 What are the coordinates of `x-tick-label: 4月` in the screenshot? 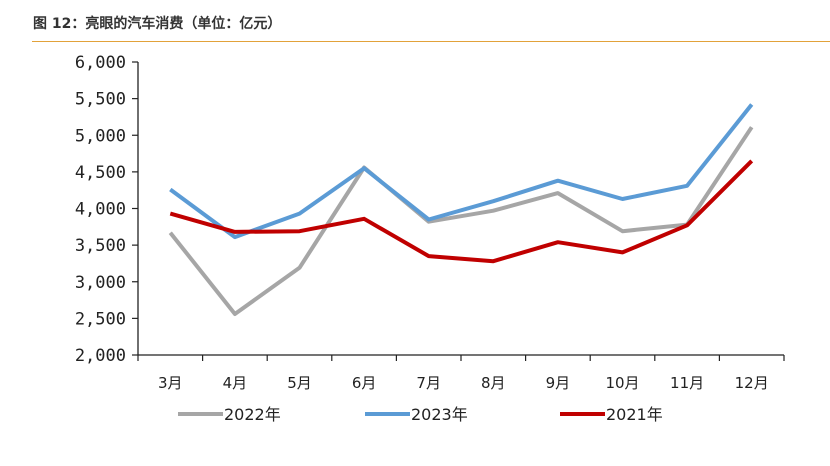 It's located at (235, 383).